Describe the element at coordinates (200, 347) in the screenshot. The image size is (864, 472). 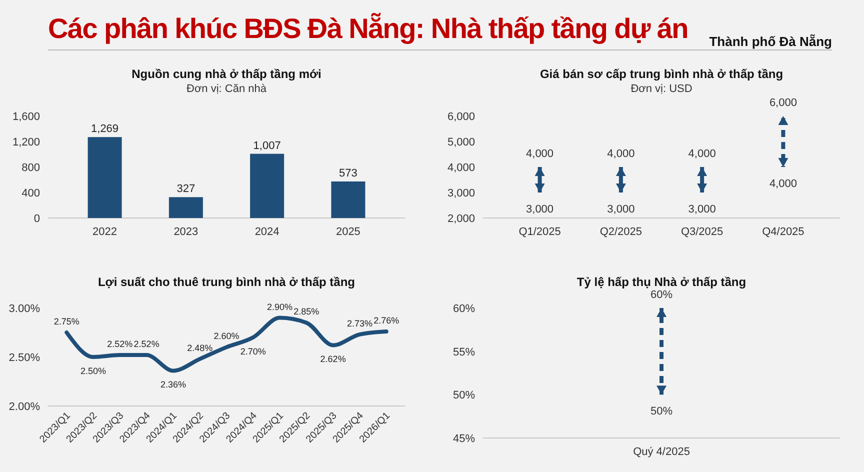
I see `data-label: 2.48%` at that location.